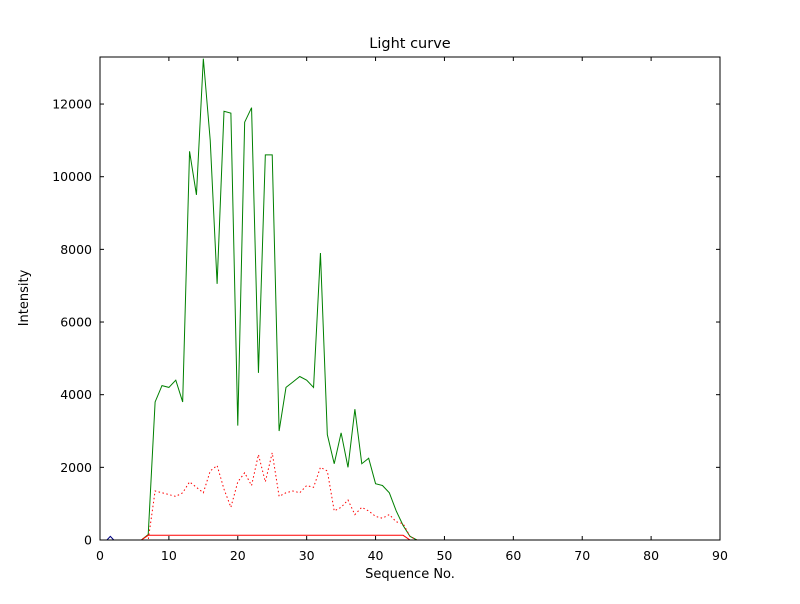  Describe the element at coordinates (651, 555) in the screenshot. I see `x-tick-label: 80` at that location.